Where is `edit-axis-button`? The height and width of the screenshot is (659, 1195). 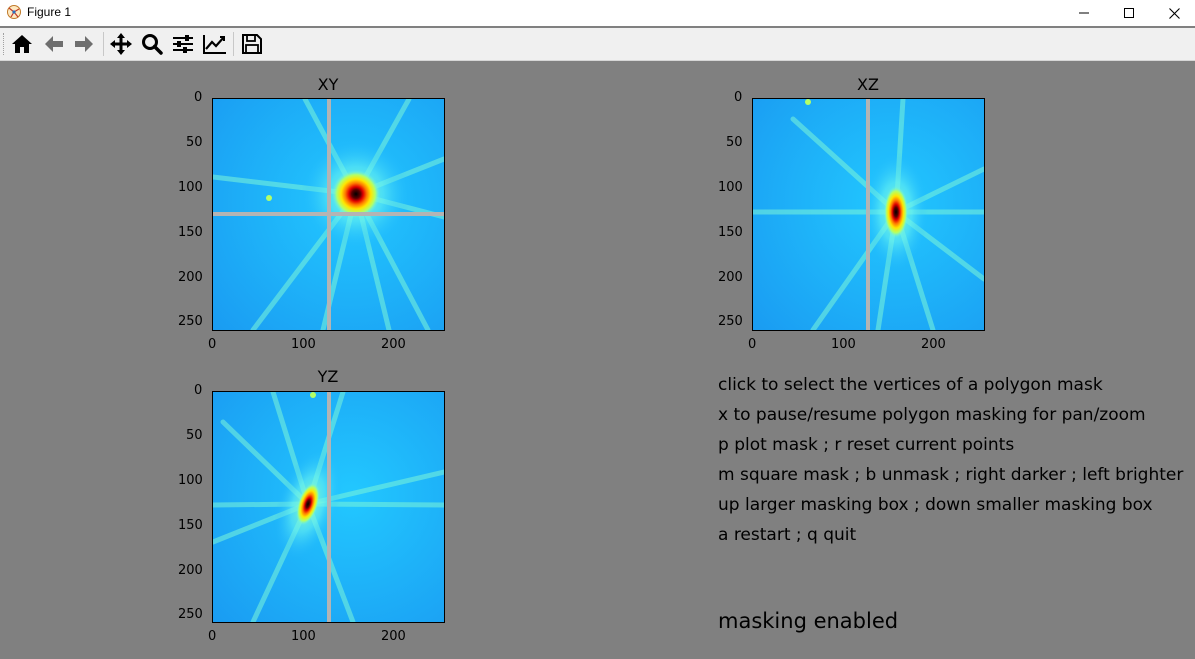
edit-axis-button is located at coordinates (215, 44).